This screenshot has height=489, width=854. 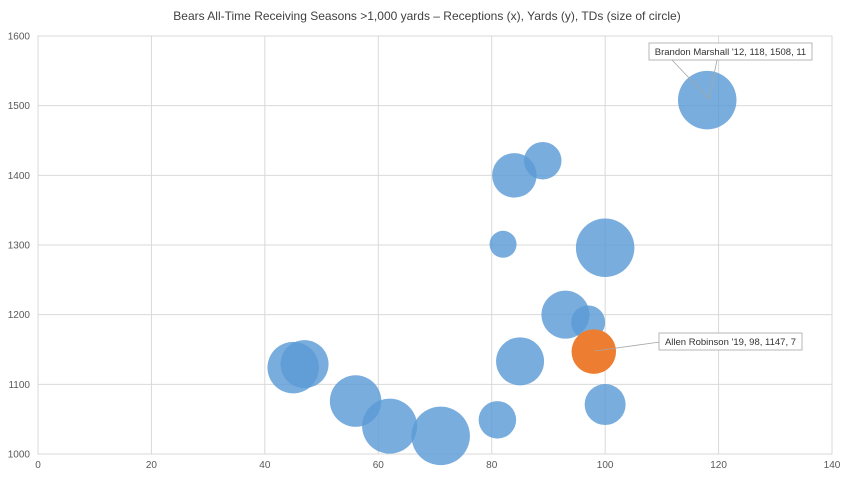 I want to click on x-tick-label: 140, so click(x=832, y=465).